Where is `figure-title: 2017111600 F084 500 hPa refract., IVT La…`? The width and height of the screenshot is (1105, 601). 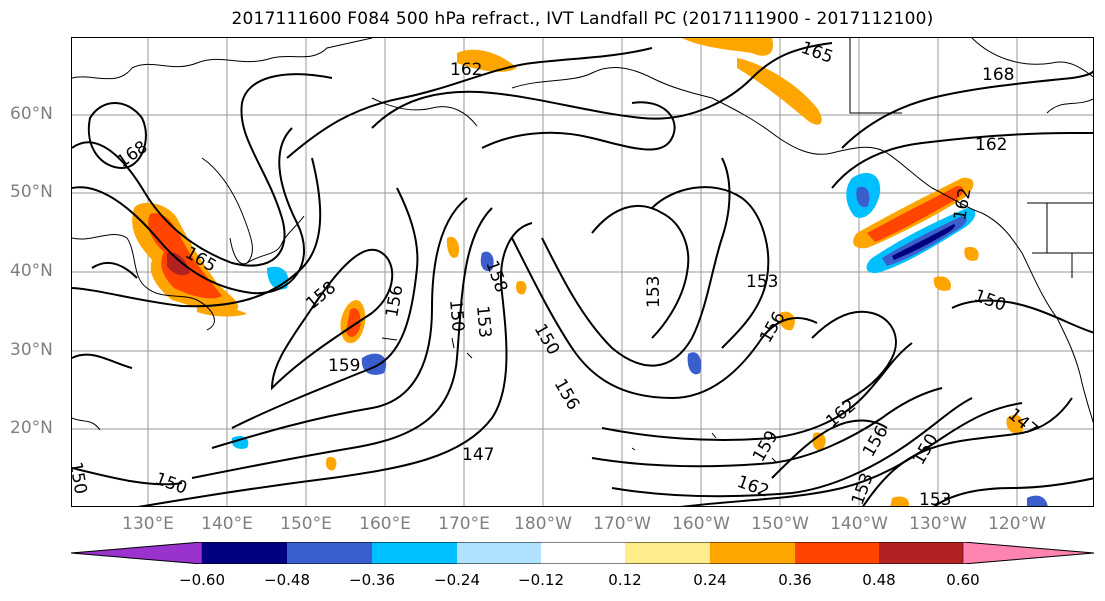
figure-title: 2017111600 F084 500 hPa refract., IVT La… is located at coordinates (582, 19).